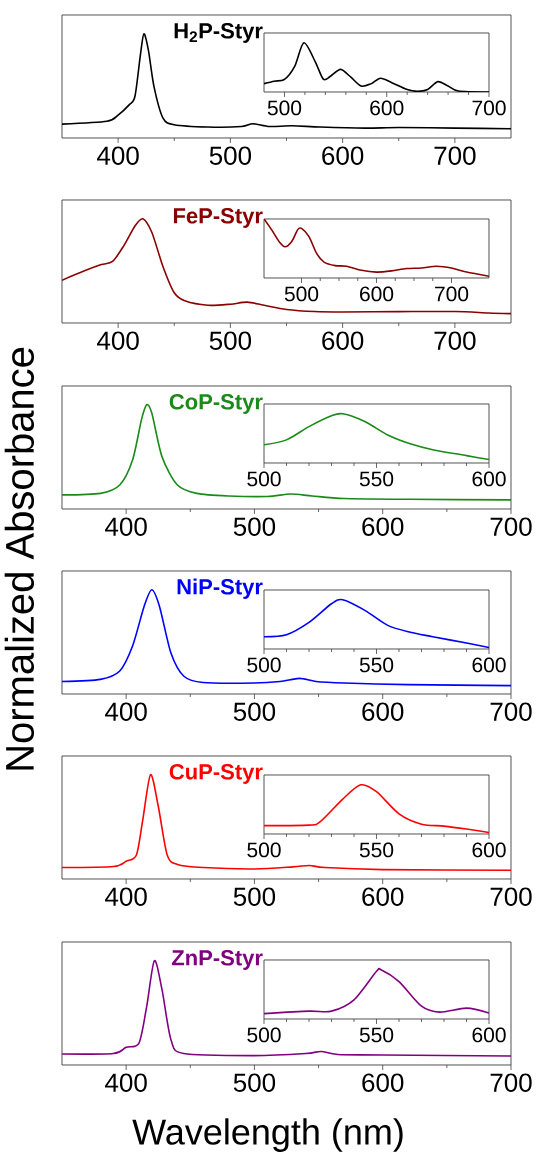 This screenshot has width=539, height=1164. Describe the element at coordinates (218, 33) in the screenshot. I see `chart-title: H$_{2}$P-Styr` at that location.